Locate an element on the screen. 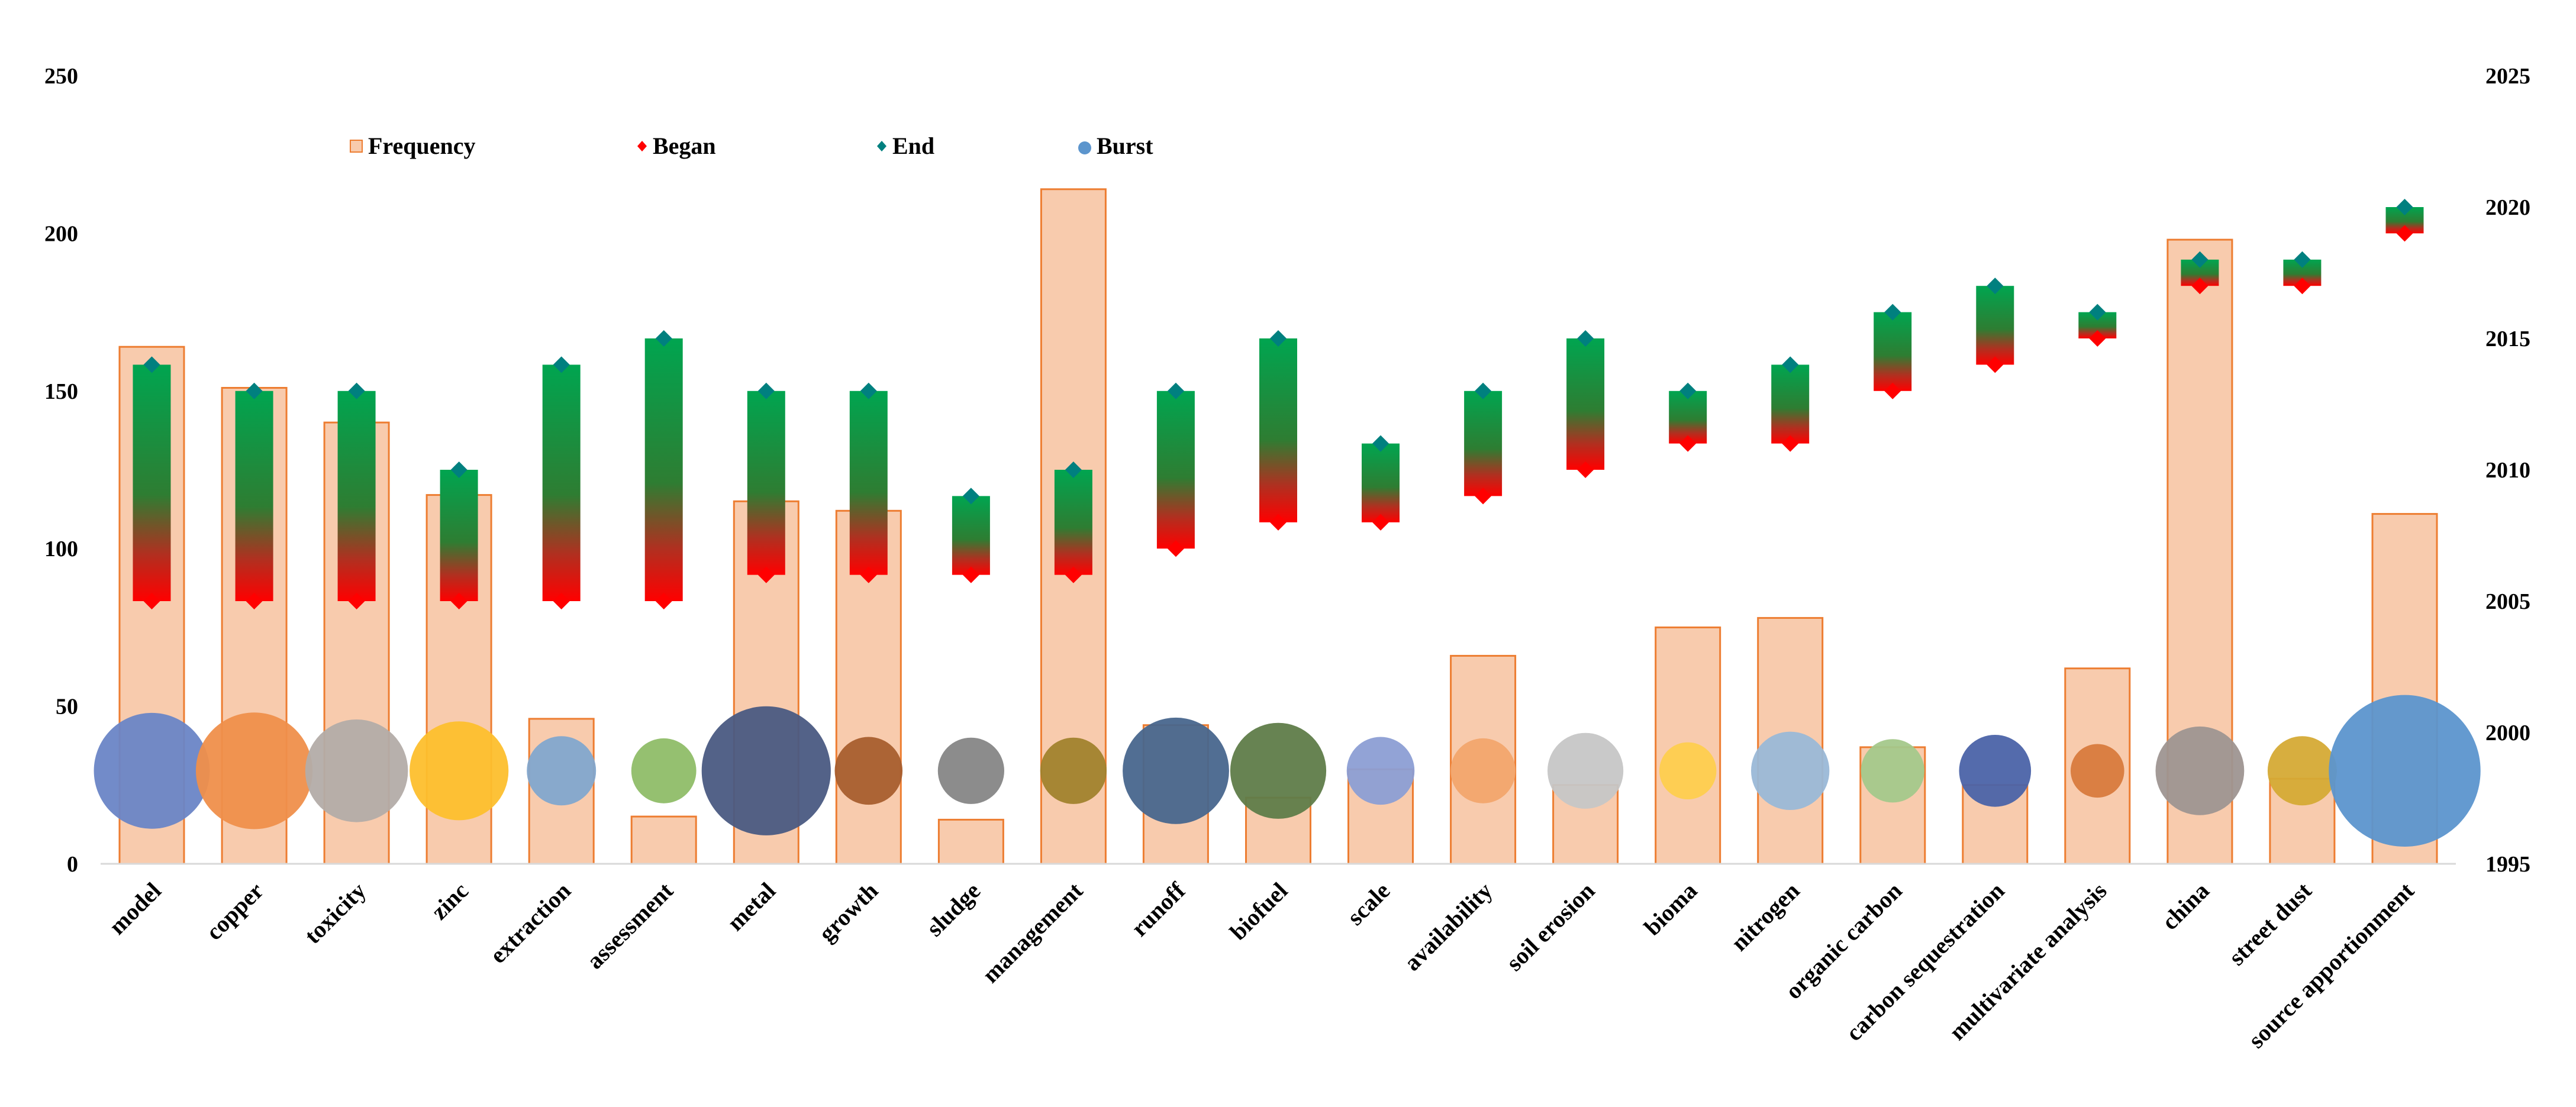 The image size is (2576, 1107). y-tick-label: 250 is located at coordinates (61, 77).